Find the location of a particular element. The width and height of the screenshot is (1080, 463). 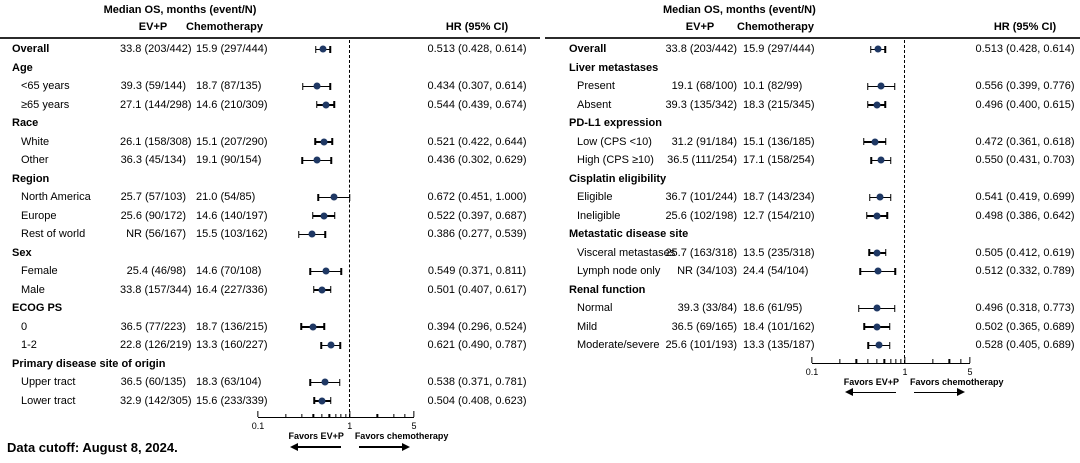

row-label: Other is located at coordinates (35, 160).